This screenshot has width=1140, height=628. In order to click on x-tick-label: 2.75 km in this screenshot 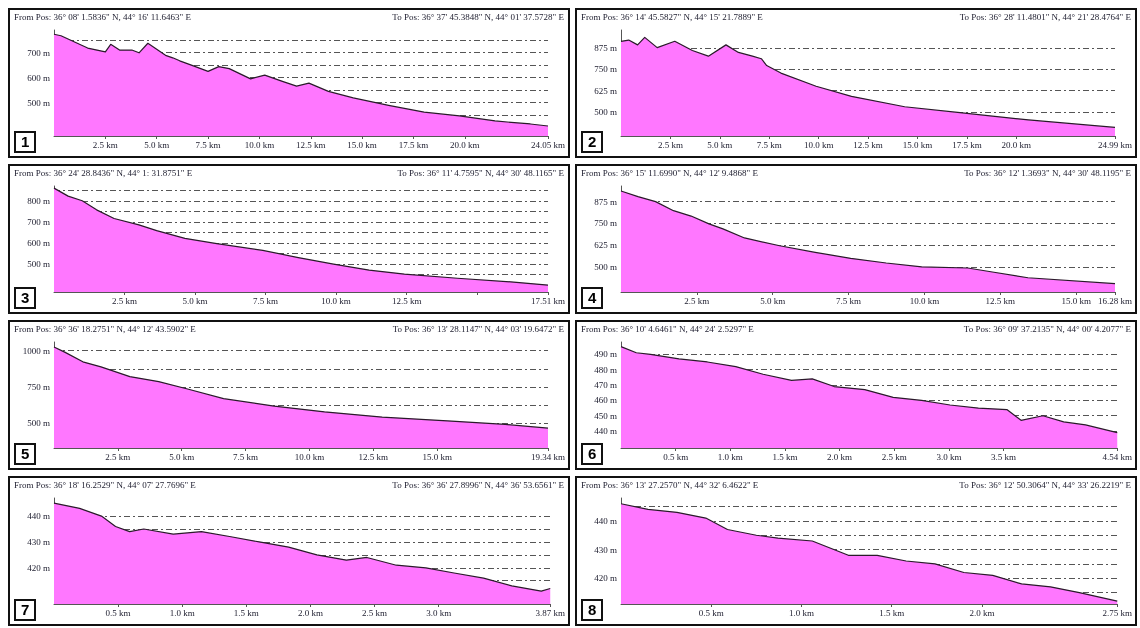, I will do `click(1117, 612)`.